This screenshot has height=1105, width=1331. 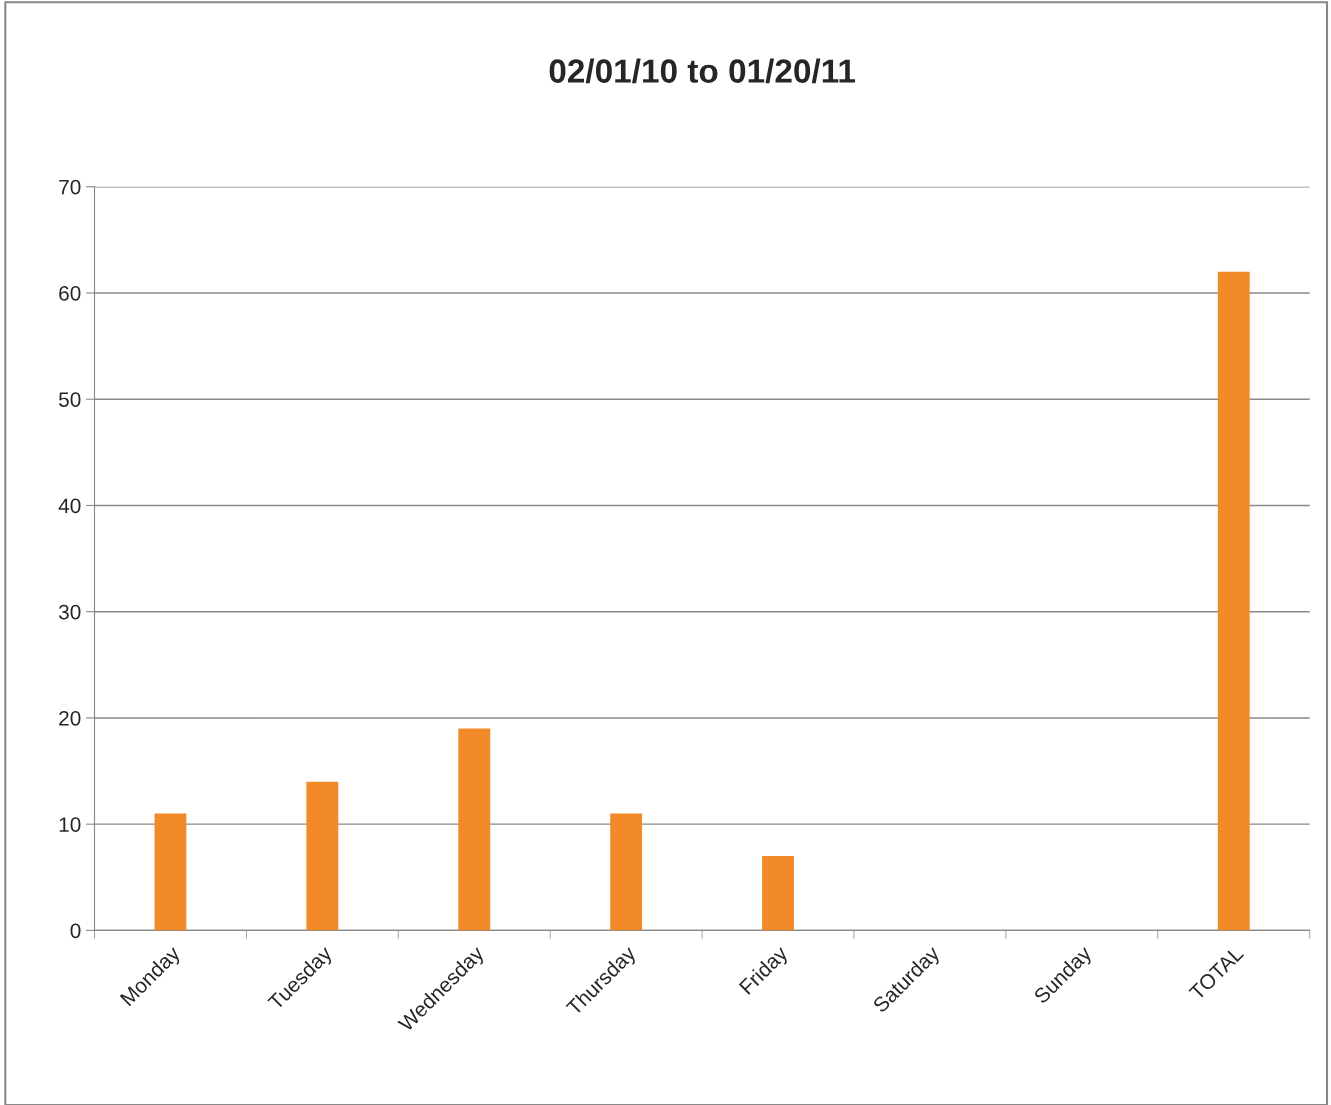 What do you see at coordinates (69, 506) in the screenshot?
I see `y-tick-label: 40` at bounding box center [69, 506].